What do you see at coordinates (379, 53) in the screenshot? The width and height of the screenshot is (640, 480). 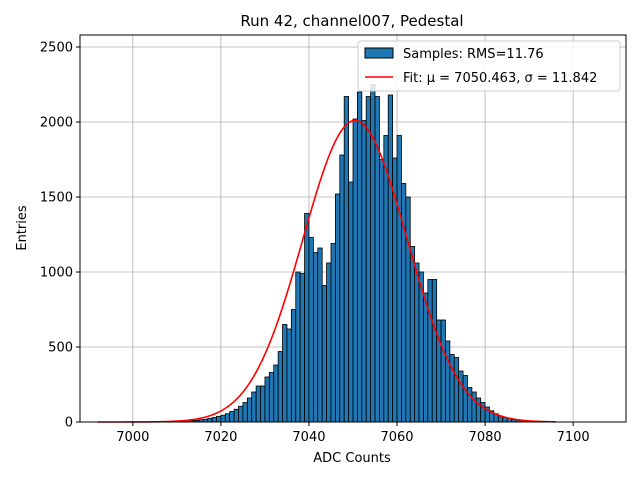 I see `legend-samples-swatch` at bounding box center [379, 53].